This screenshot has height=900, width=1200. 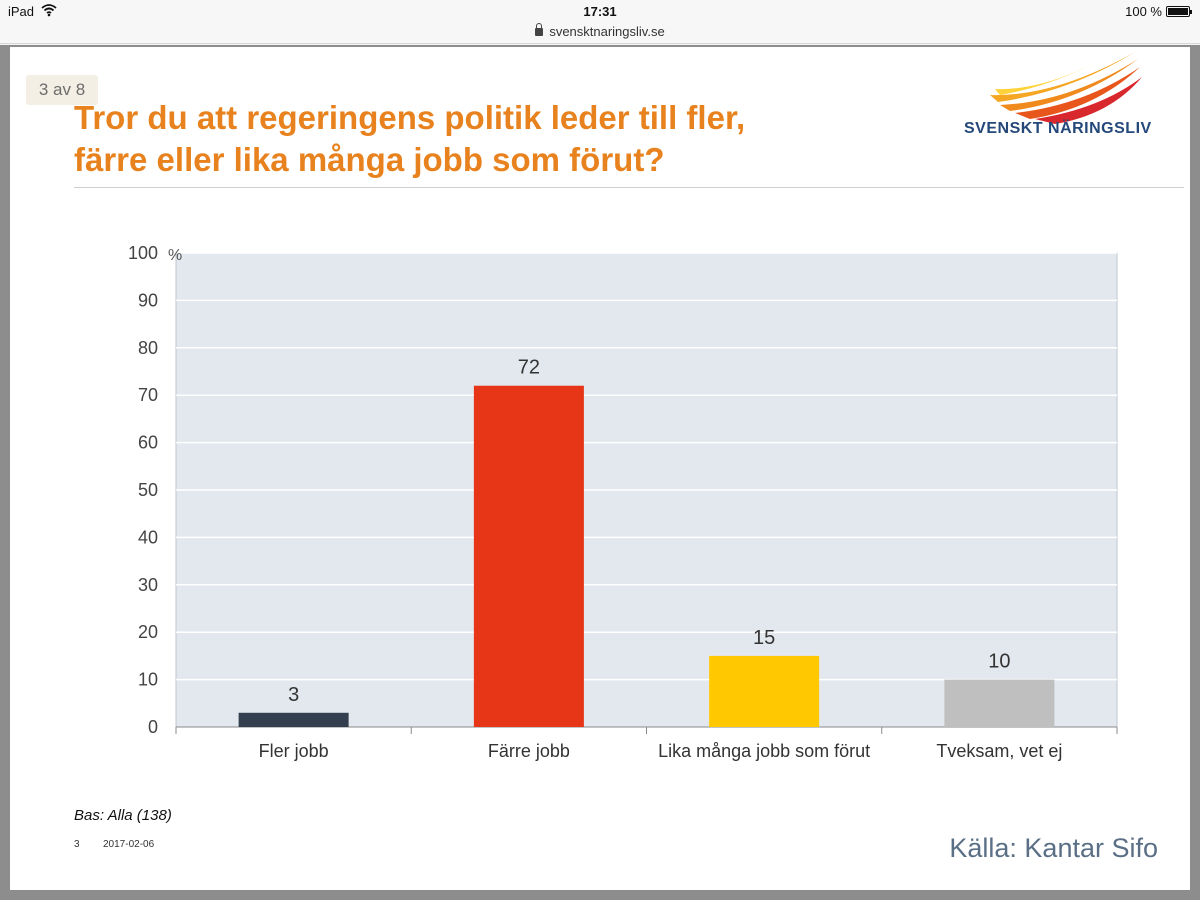 I want to click on y-tick-label: 60, so click(x=148, y=443).